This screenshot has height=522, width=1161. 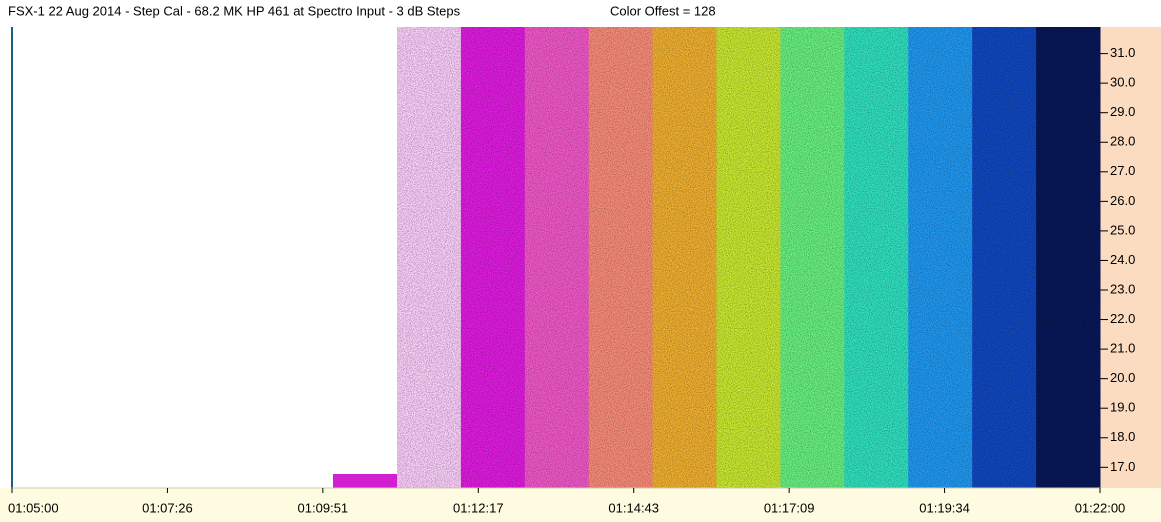 What do you see at coordinates (1122, 141) in the screenshot?
I see `y-tick-label: 28.0` at bounding box center [1122, 141].